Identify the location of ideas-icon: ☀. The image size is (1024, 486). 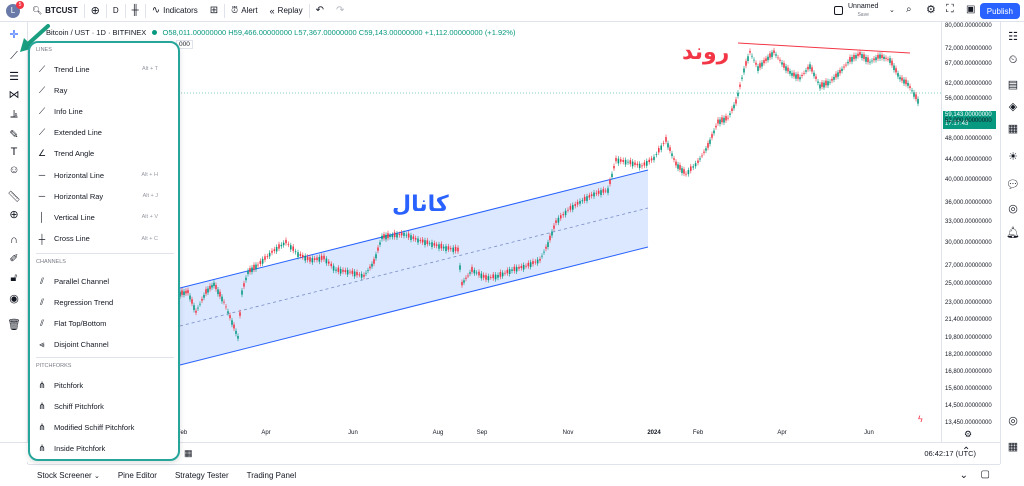
(1013, 156).